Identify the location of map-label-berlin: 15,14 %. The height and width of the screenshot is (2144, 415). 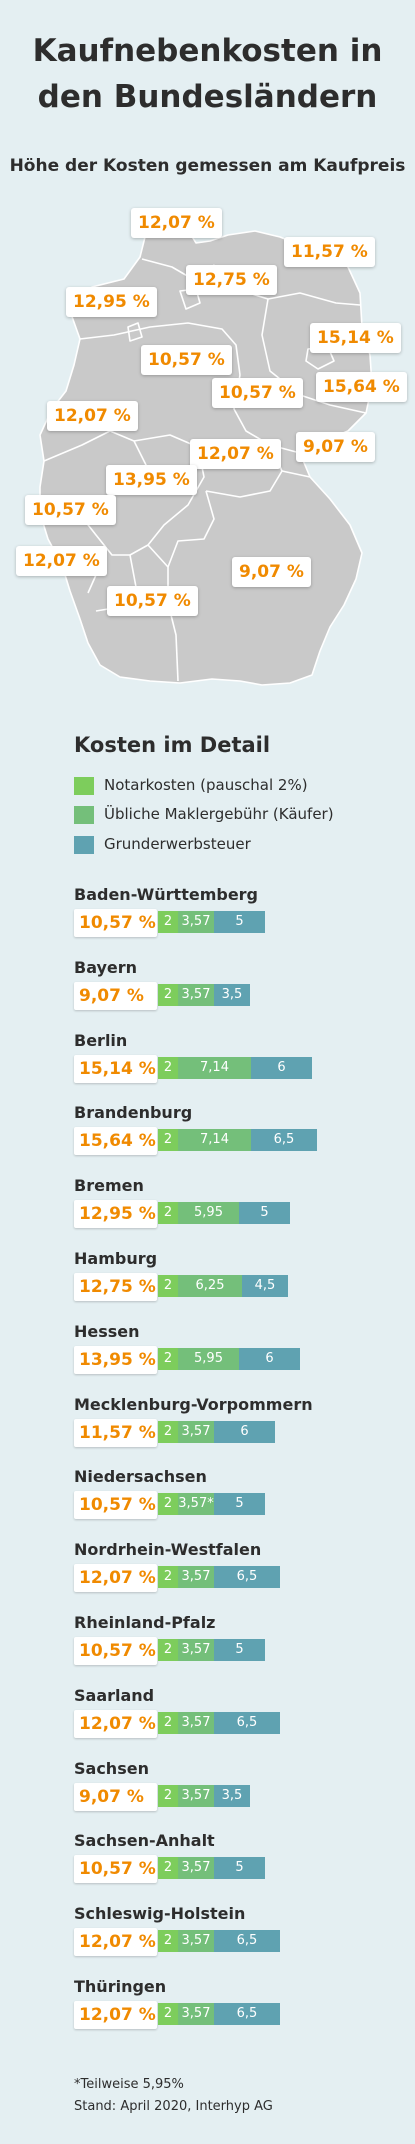
(355, 338).